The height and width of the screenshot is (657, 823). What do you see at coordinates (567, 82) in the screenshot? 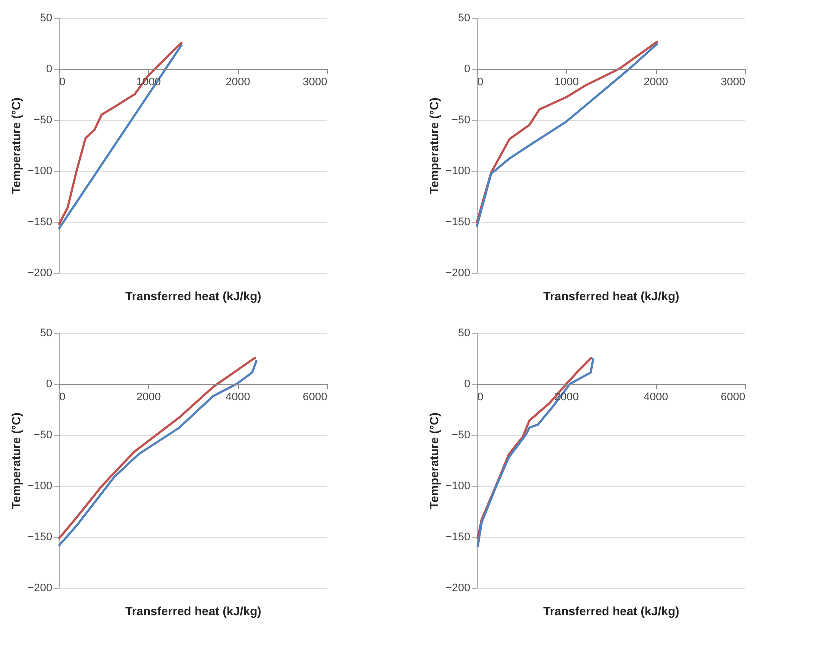
I see `x-tick-label: 1000` at bounding box center [567, 82].